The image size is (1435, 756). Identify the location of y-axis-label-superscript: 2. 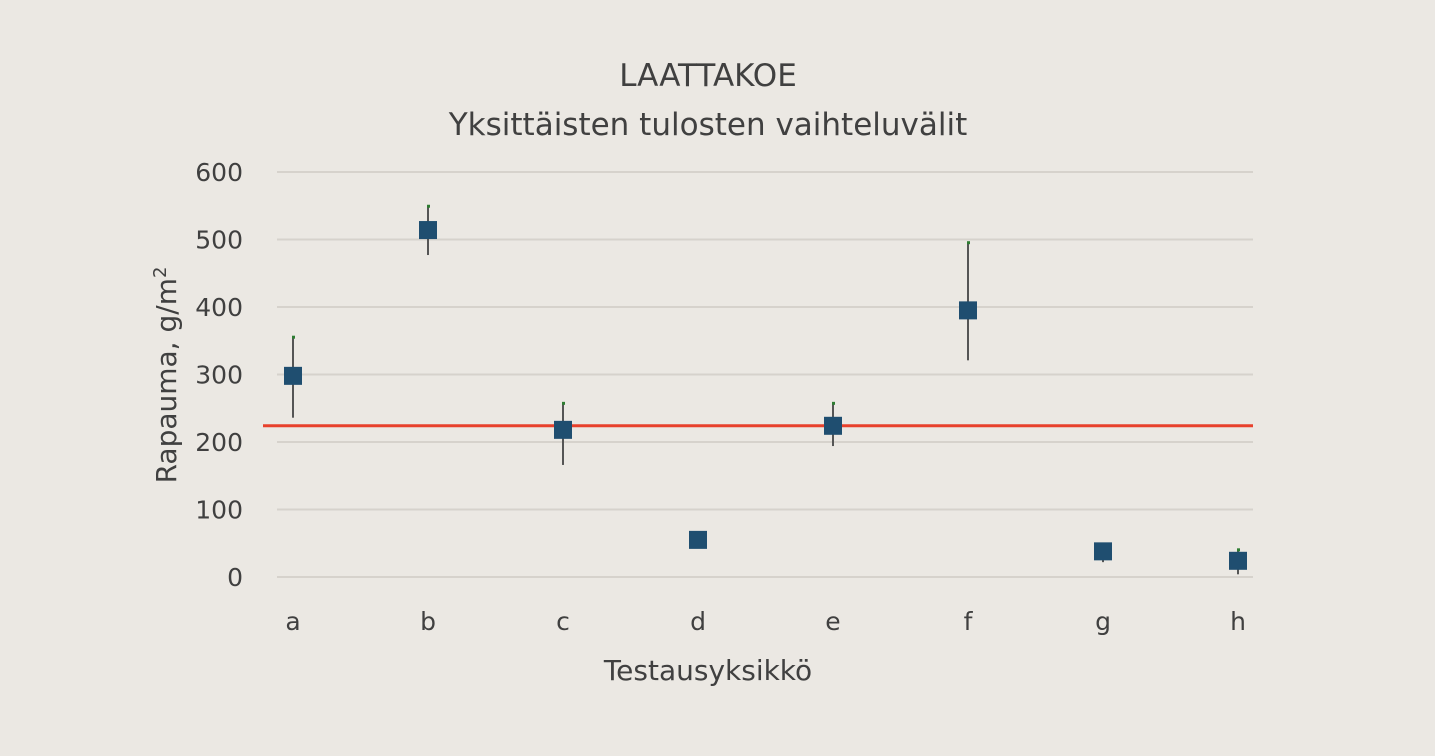
(160, 272).